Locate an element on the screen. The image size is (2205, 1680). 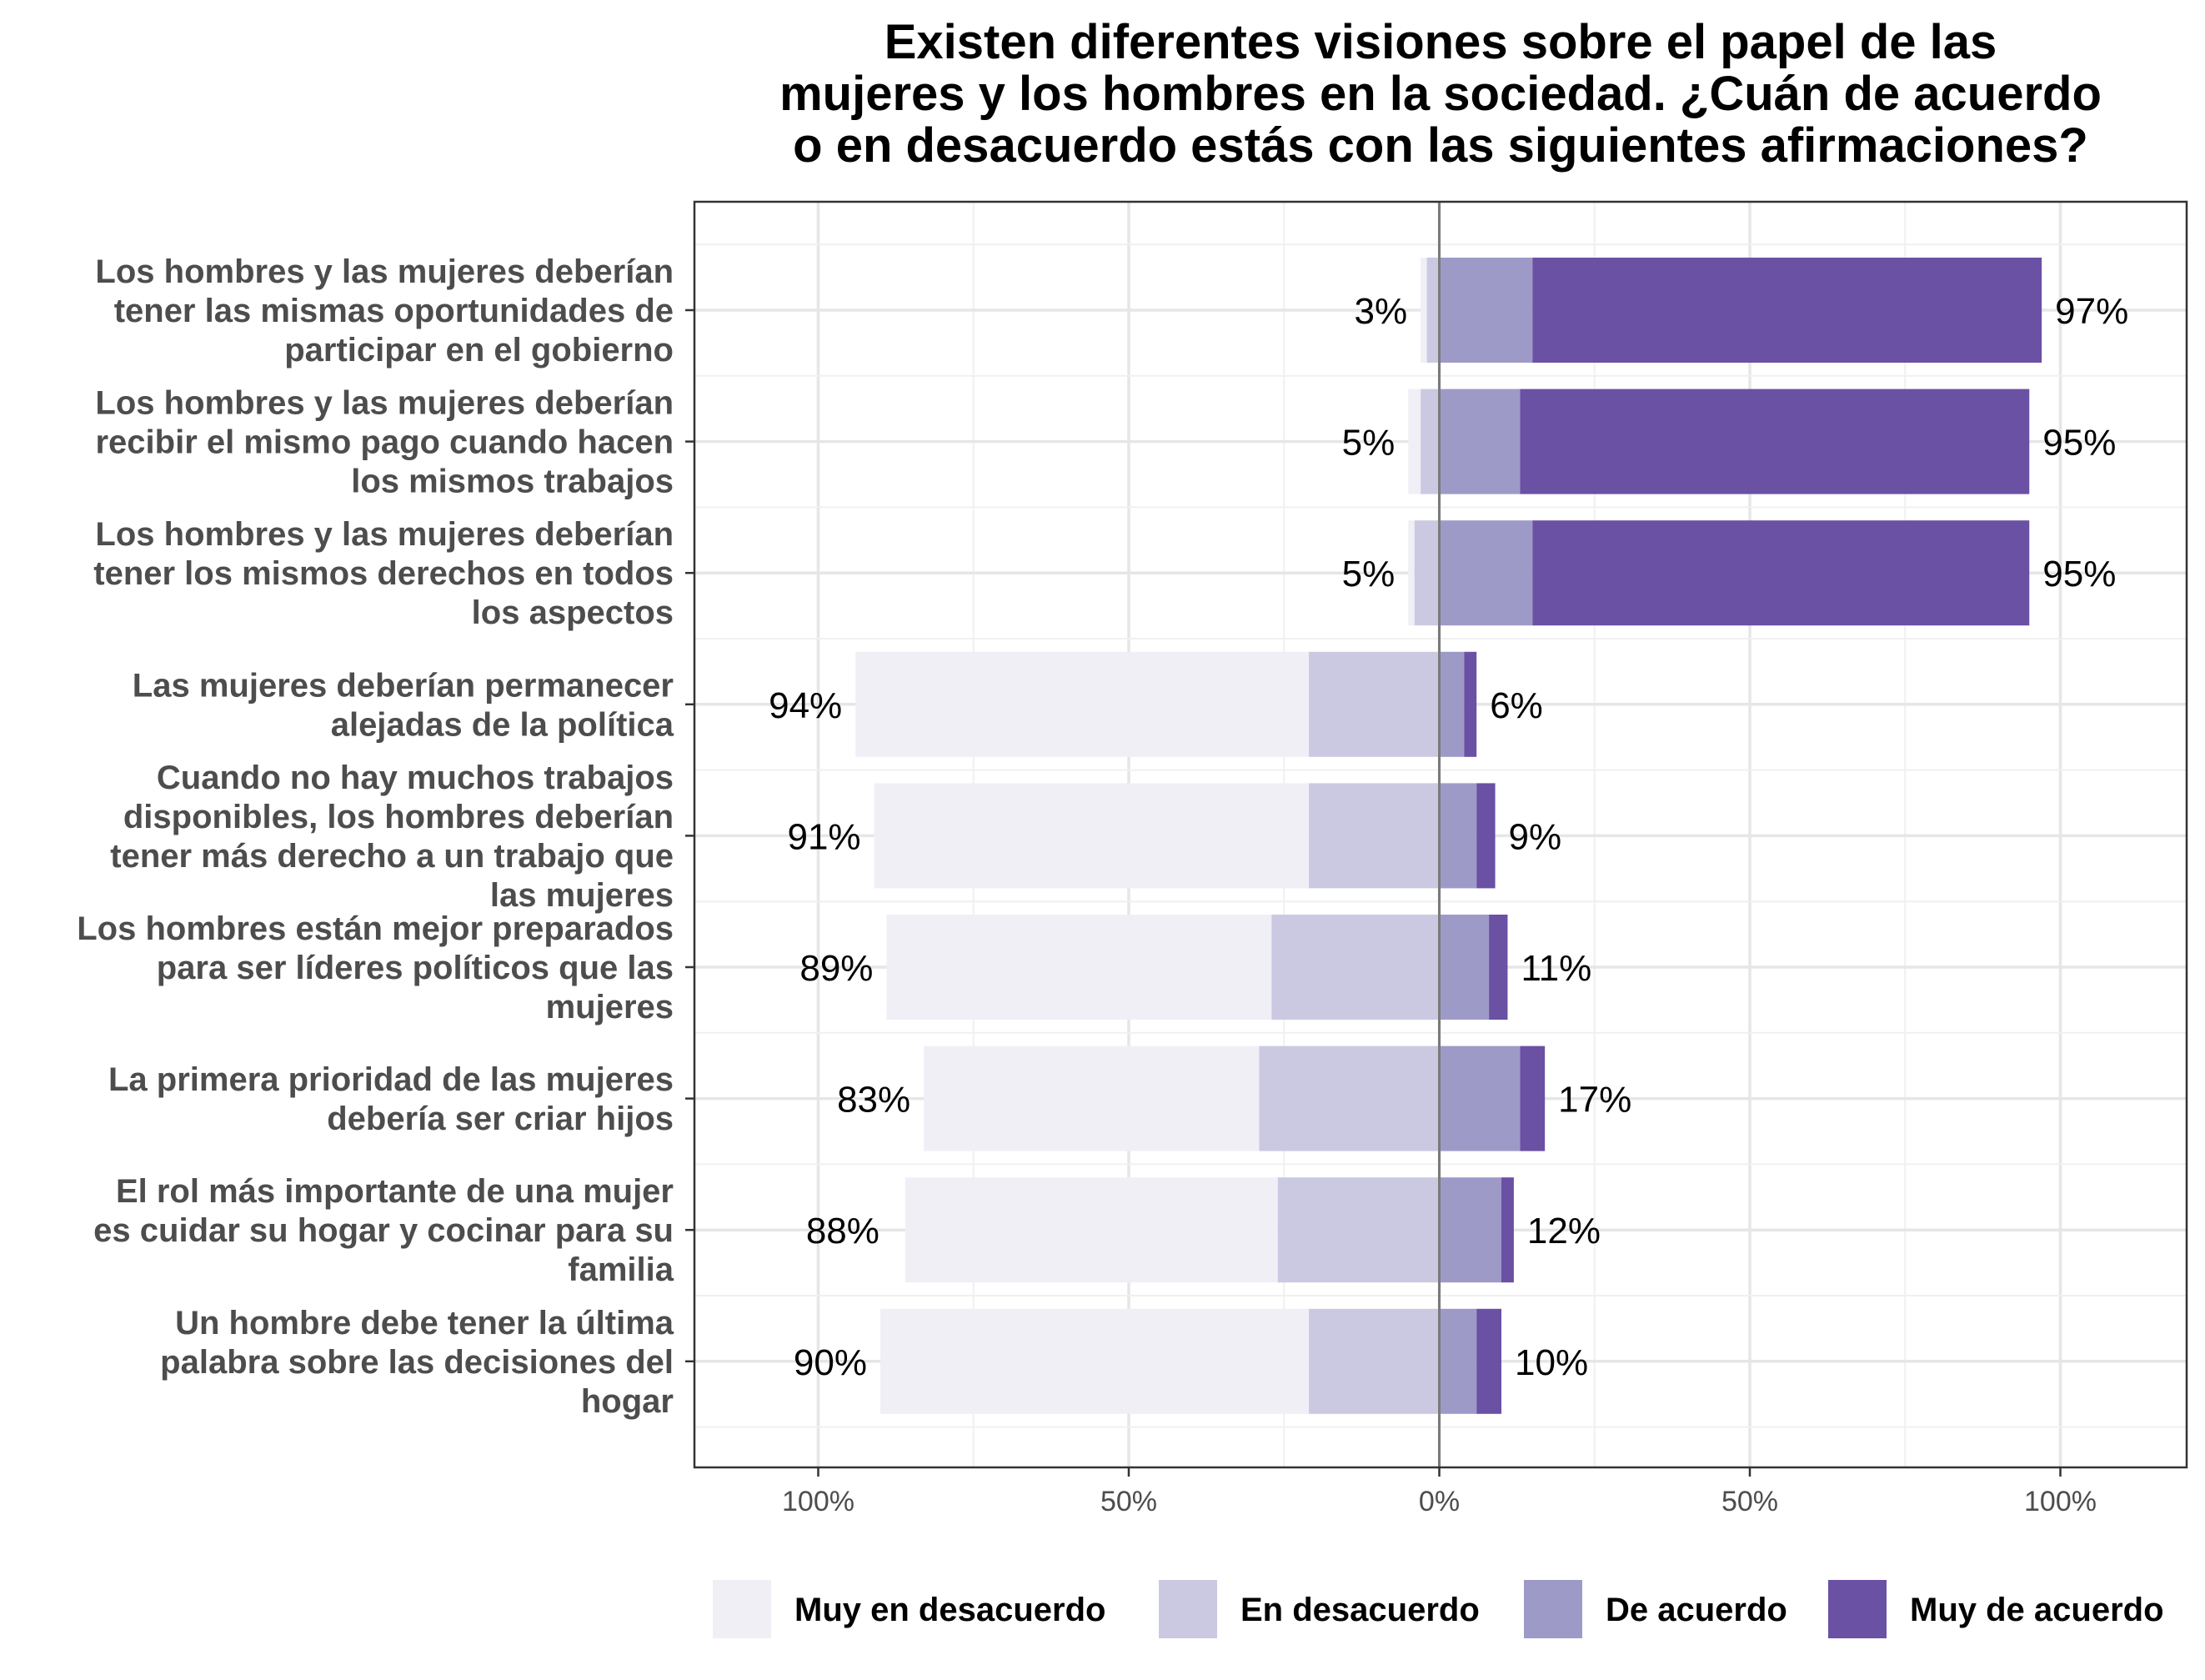
data-label-agree: 10% is located at coordinates (1551, 1362).